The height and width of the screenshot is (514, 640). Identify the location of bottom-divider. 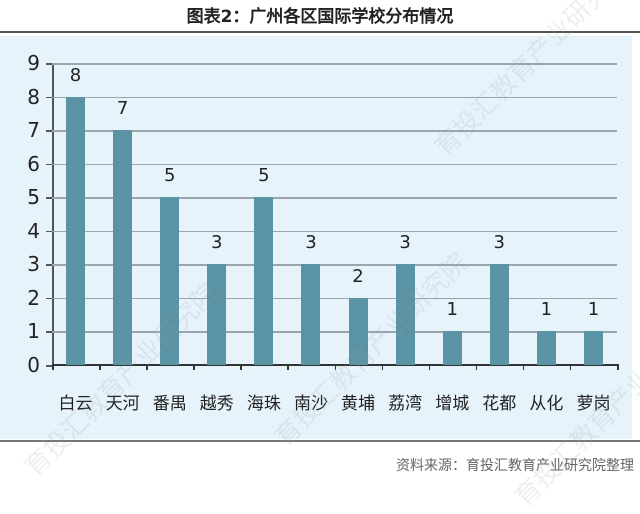
(320, 441).